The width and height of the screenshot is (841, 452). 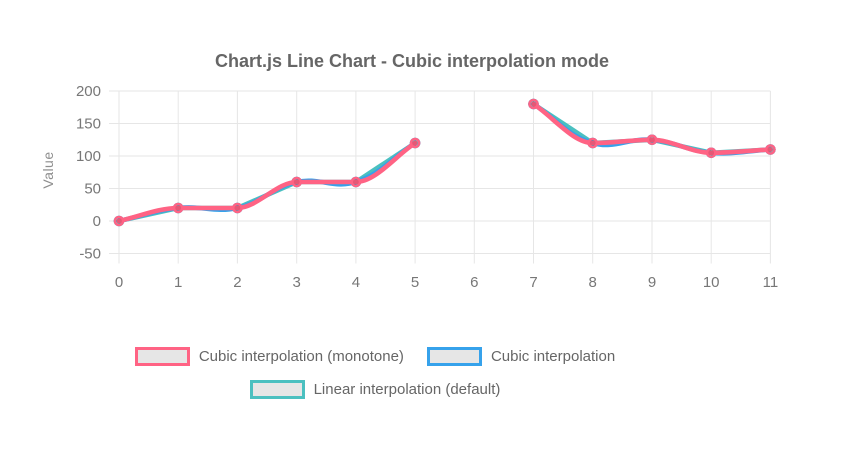 What do you see at coordinates (90, 254) in the screenshot?
I see `y-tick-label: -50` at bounding box center [90, 254].